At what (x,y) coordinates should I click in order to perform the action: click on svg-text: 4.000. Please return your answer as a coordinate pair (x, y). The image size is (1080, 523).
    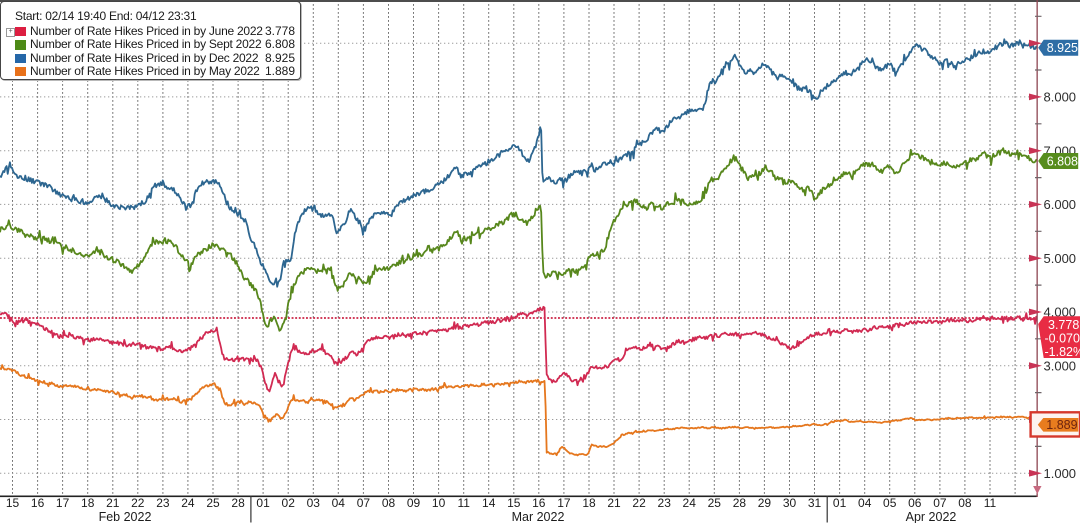
    Looking at the image, I should click on (1060, 312).